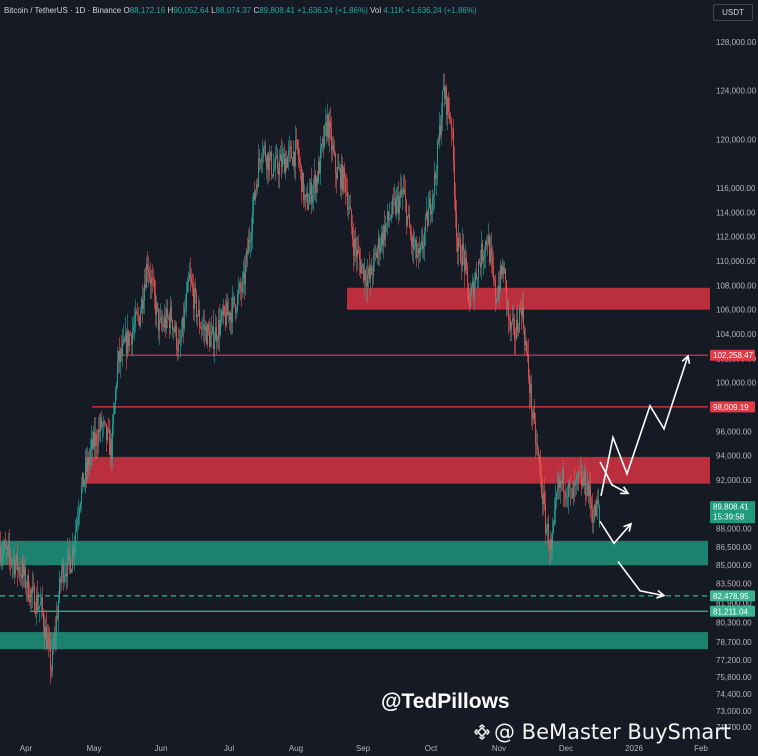 This screenshot has width=758, height=756. Describe the element at coordinates (736, 334) in the screenshot. I see `y-tick-label: 104,000.00` at that location.